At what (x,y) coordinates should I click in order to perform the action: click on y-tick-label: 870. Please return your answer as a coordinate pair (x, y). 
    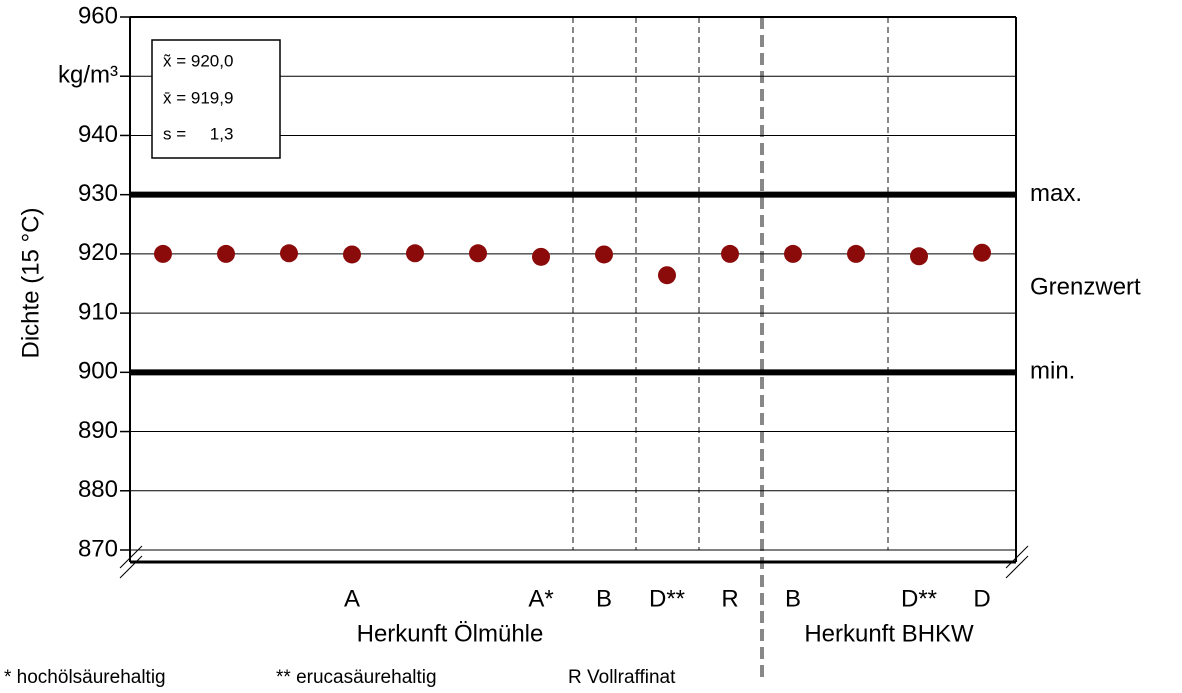
    Looking at the image, I should click on (98, 548).